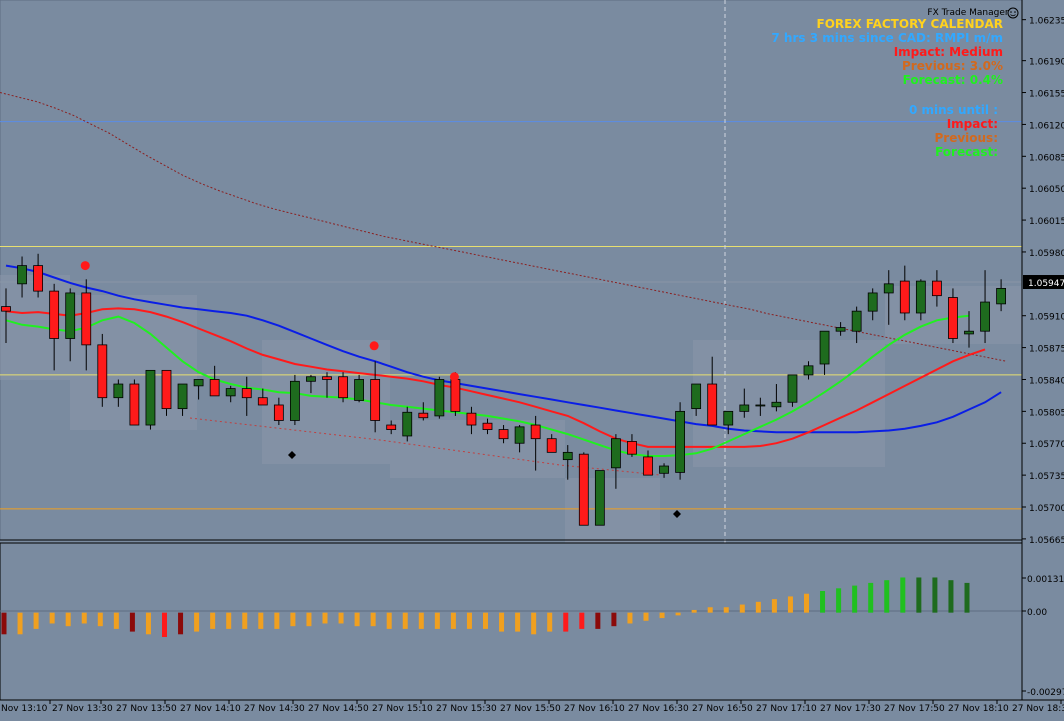 This screenshot has height=721, width=1064. I want to click on indicator-axis: 0.001318 0.00 -0.00297, so click(1043, 636).